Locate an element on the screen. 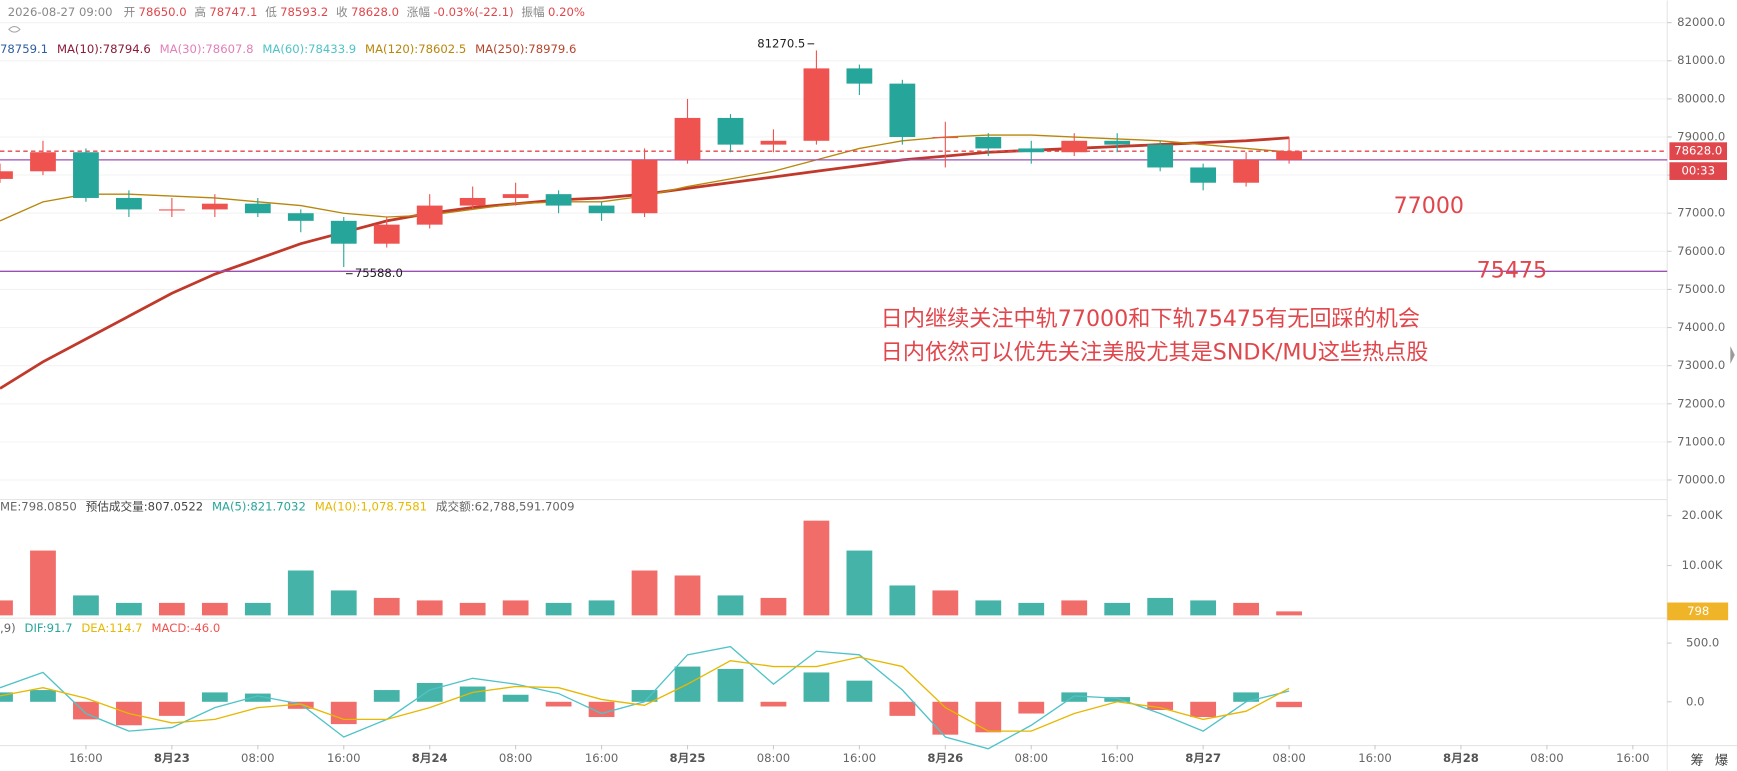  corner-label: 爆 is located at coordinates (1721, 760).